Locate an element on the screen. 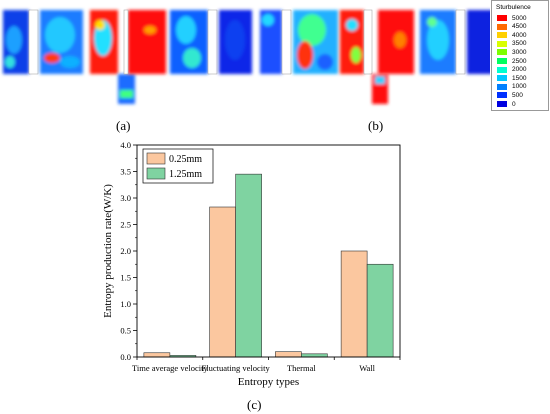  x-tick-label: Thermal is located at coordinates (301, 368).